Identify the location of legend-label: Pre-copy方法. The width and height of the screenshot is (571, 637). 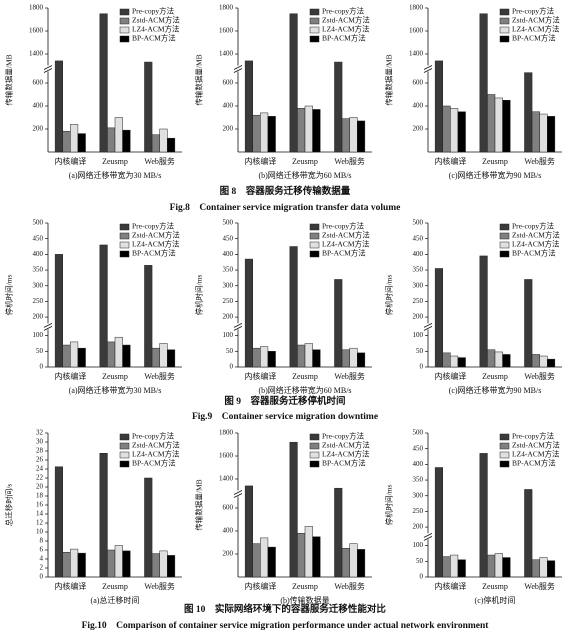
(153, 436).